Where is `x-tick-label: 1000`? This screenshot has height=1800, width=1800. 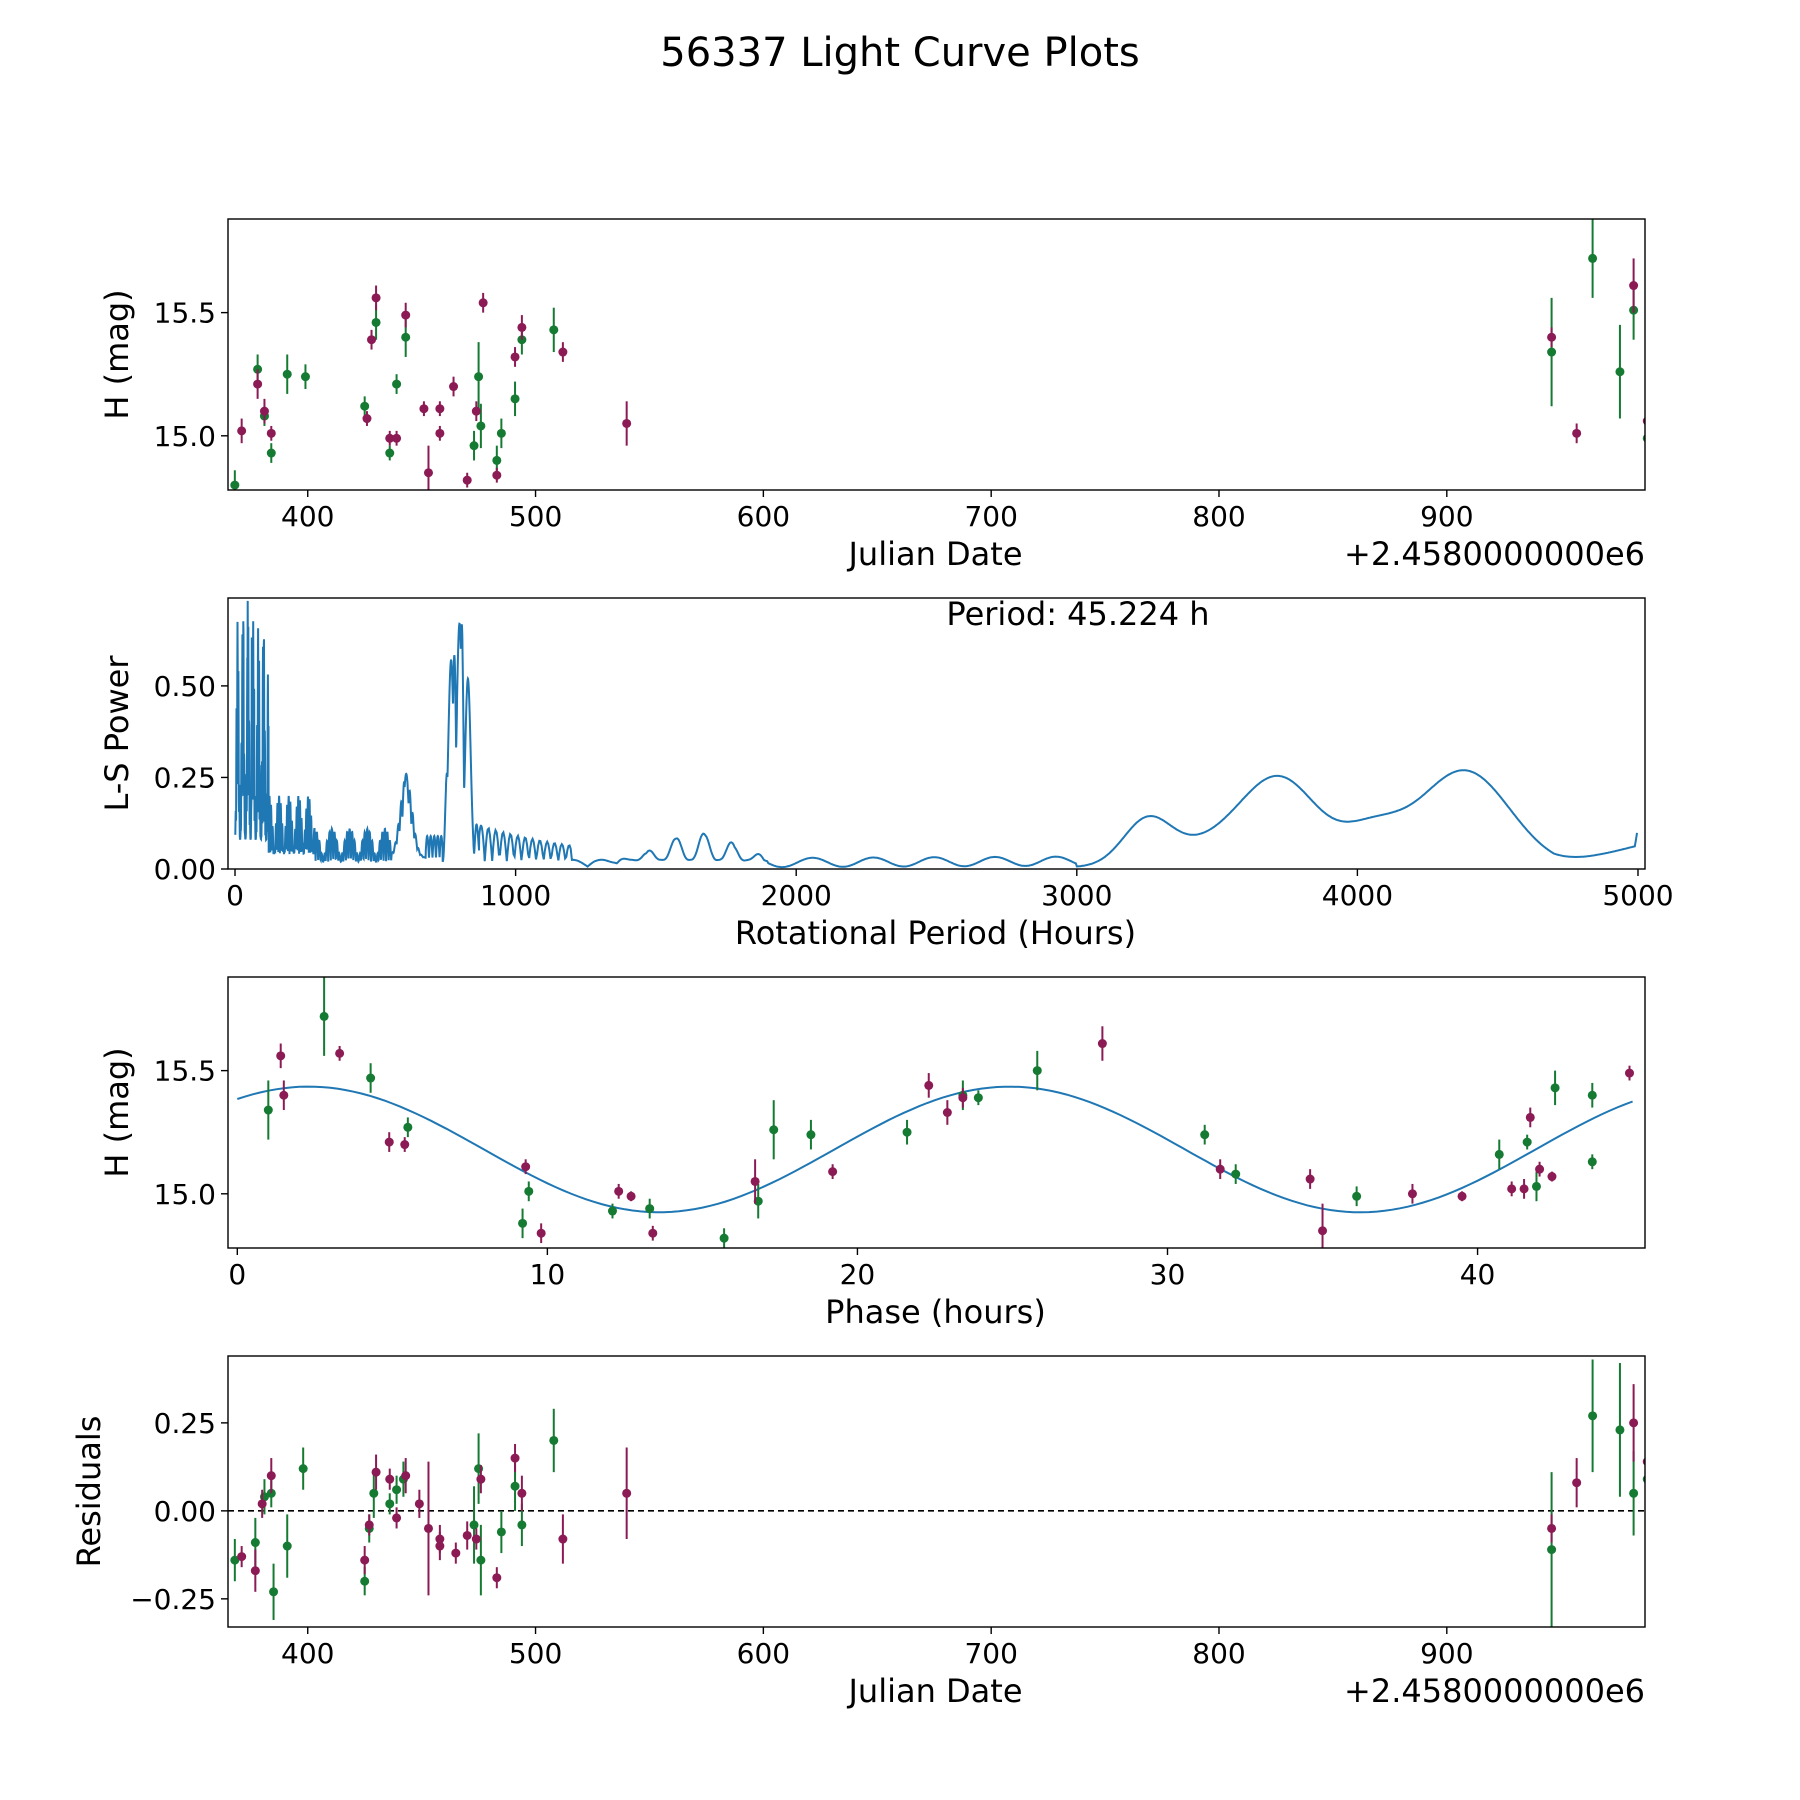
x-tick-label: 1000 is located at coordinates (515, 895).